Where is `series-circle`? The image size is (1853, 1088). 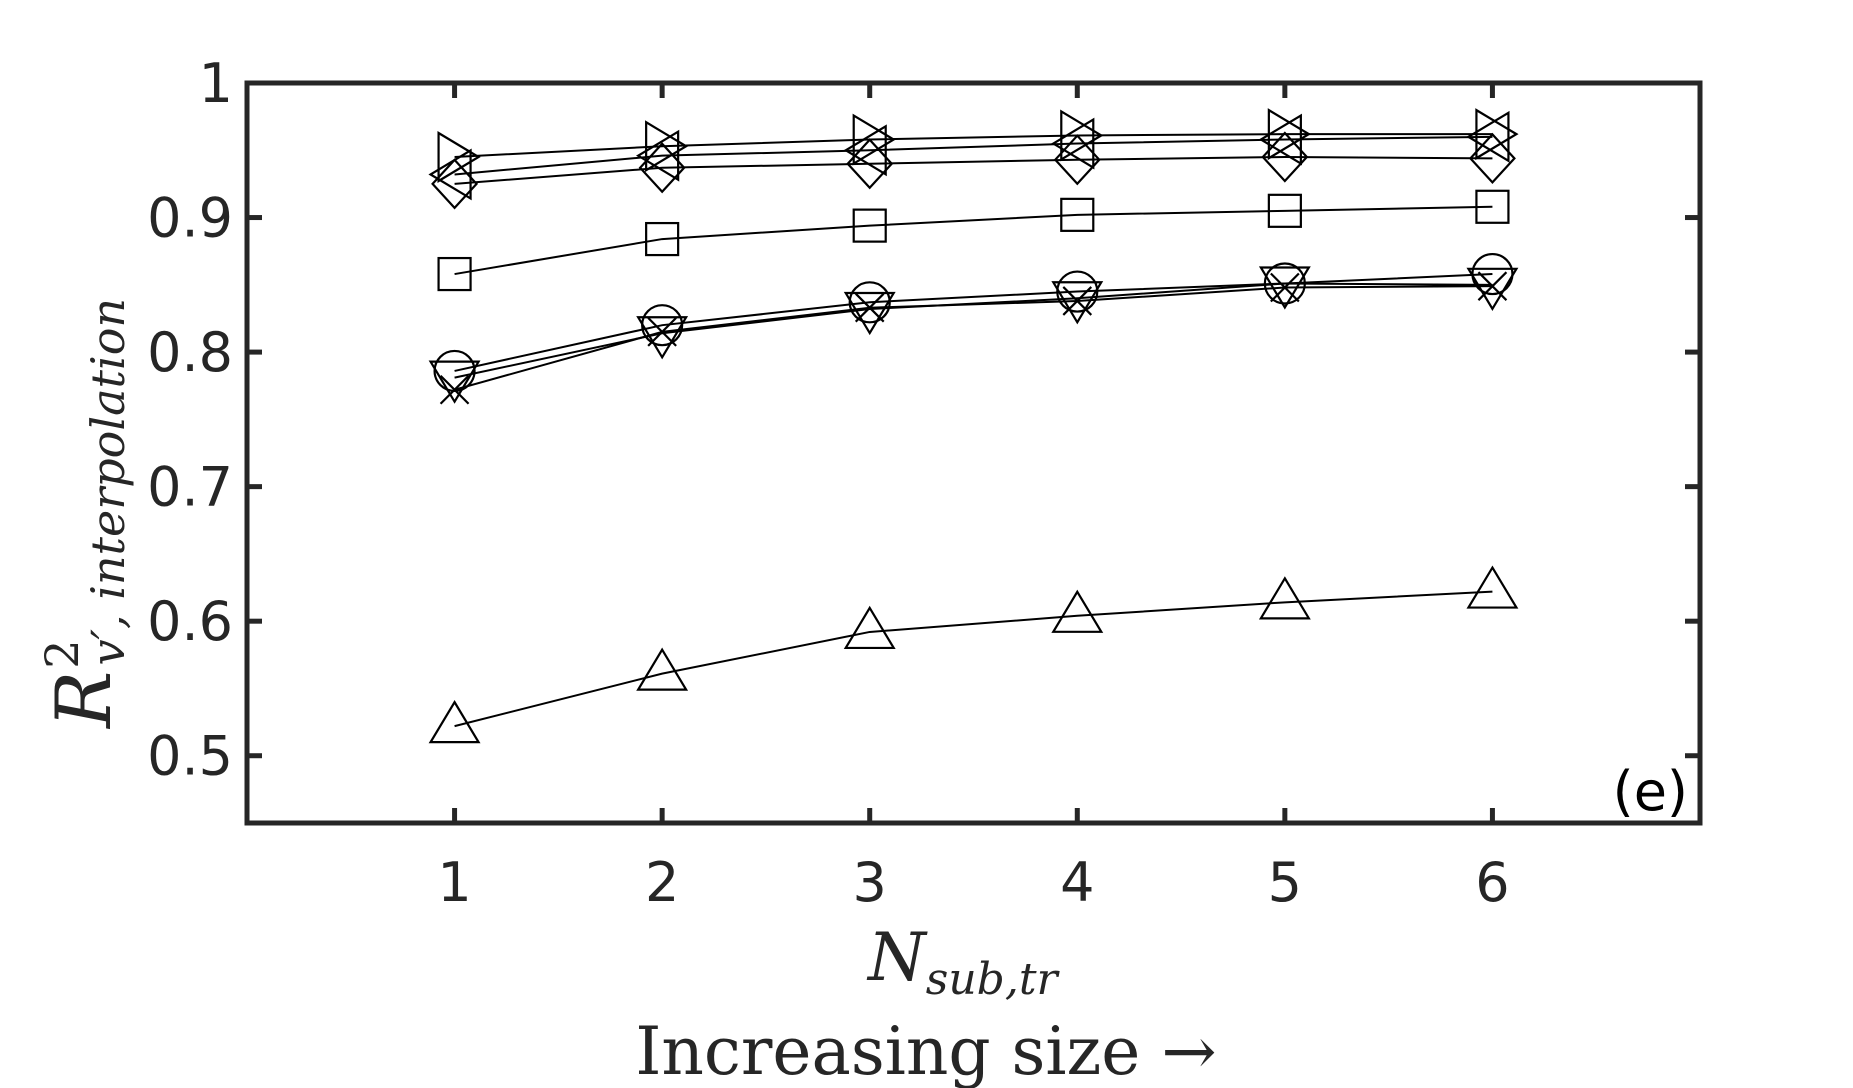 series-circle is located at coordinates (973, 322).